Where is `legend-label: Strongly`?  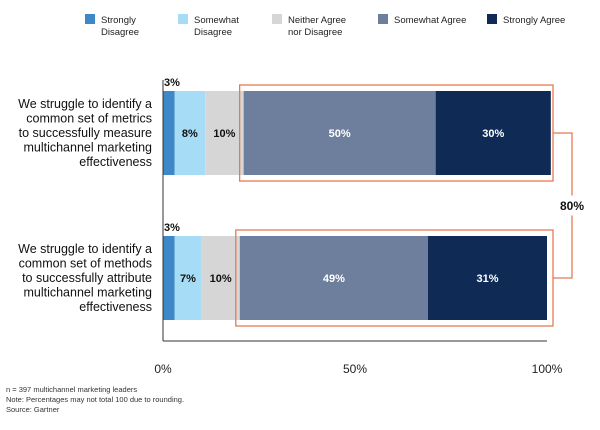 legend-label: Strongly is located at coordinates (118, 20).